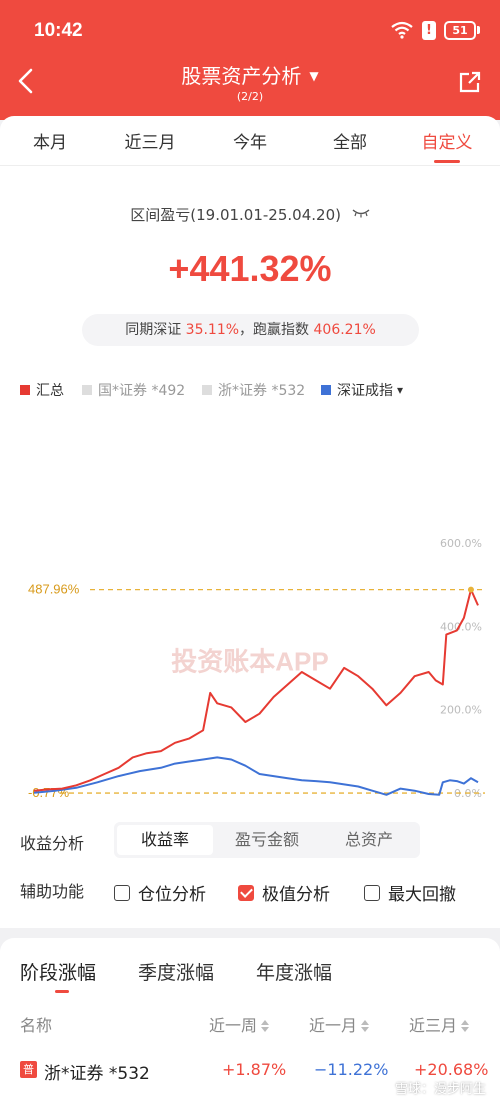 This screenshot has height=1105, width=500. I want to click on wifi-icon, so click(402, 30).